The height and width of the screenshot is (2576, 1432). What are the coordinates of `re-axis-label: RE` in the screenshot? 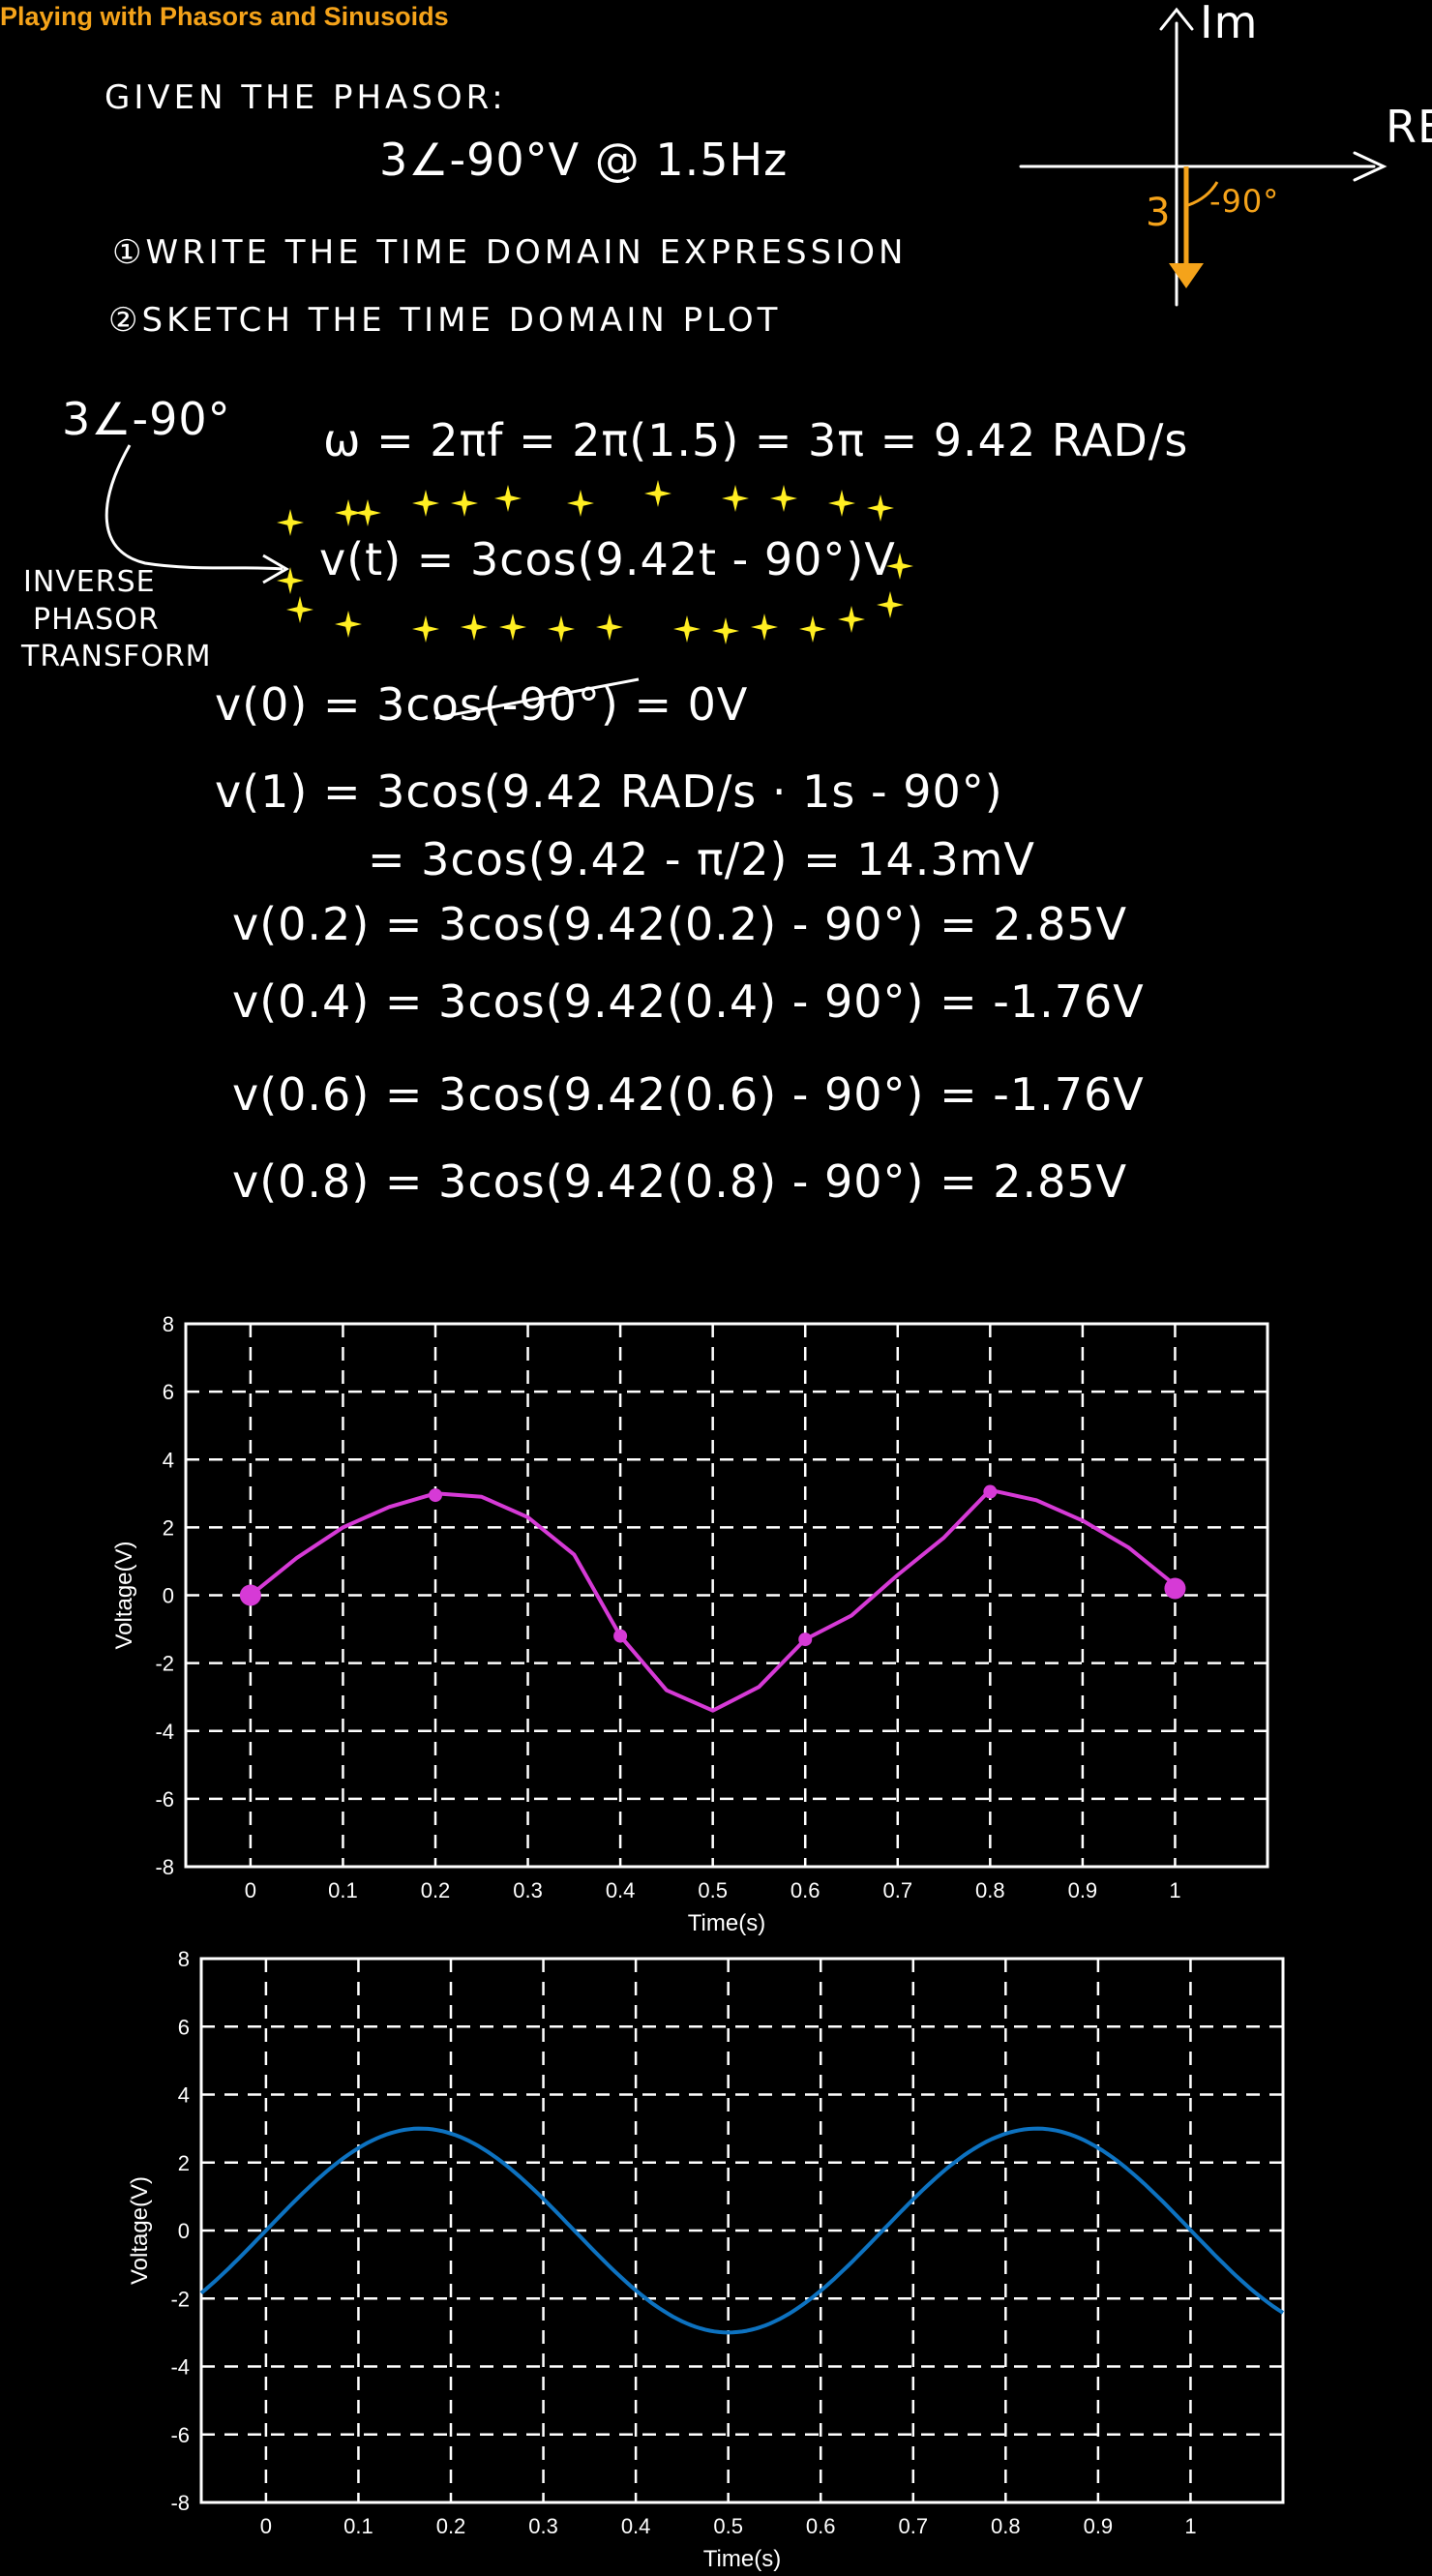 It's located at (1409, 127).